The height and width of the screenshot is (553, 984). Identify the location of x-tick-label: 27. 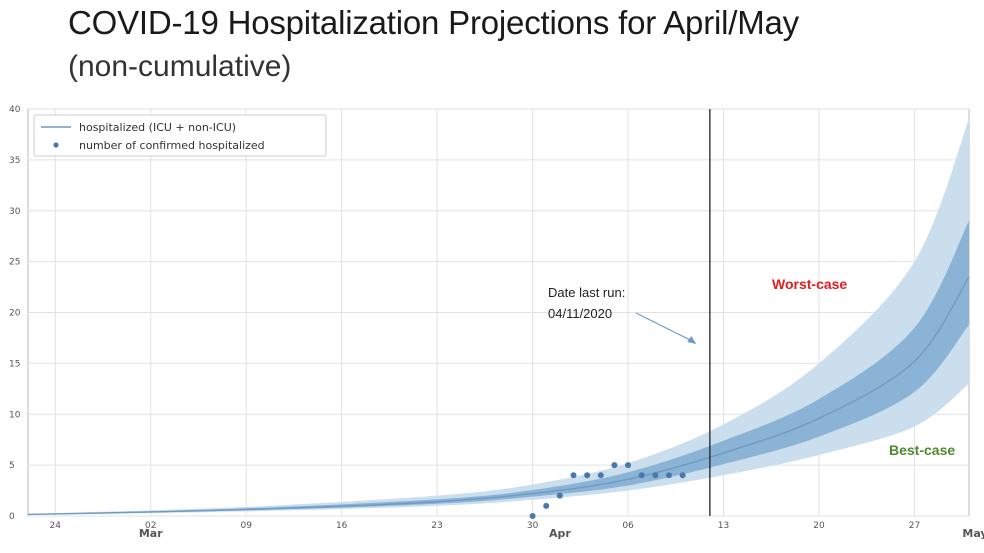
(914, 526).